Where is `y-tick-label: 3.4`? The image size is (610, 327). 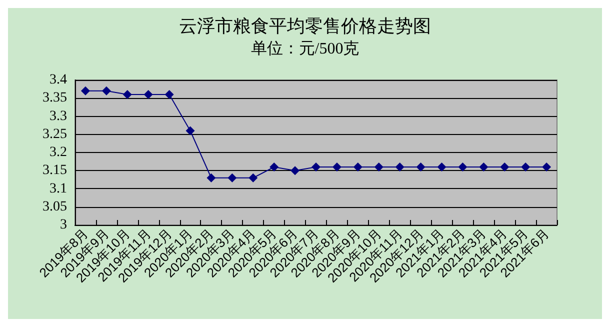 y-tick-label: 3.4 is located at coordinates (58, 80).